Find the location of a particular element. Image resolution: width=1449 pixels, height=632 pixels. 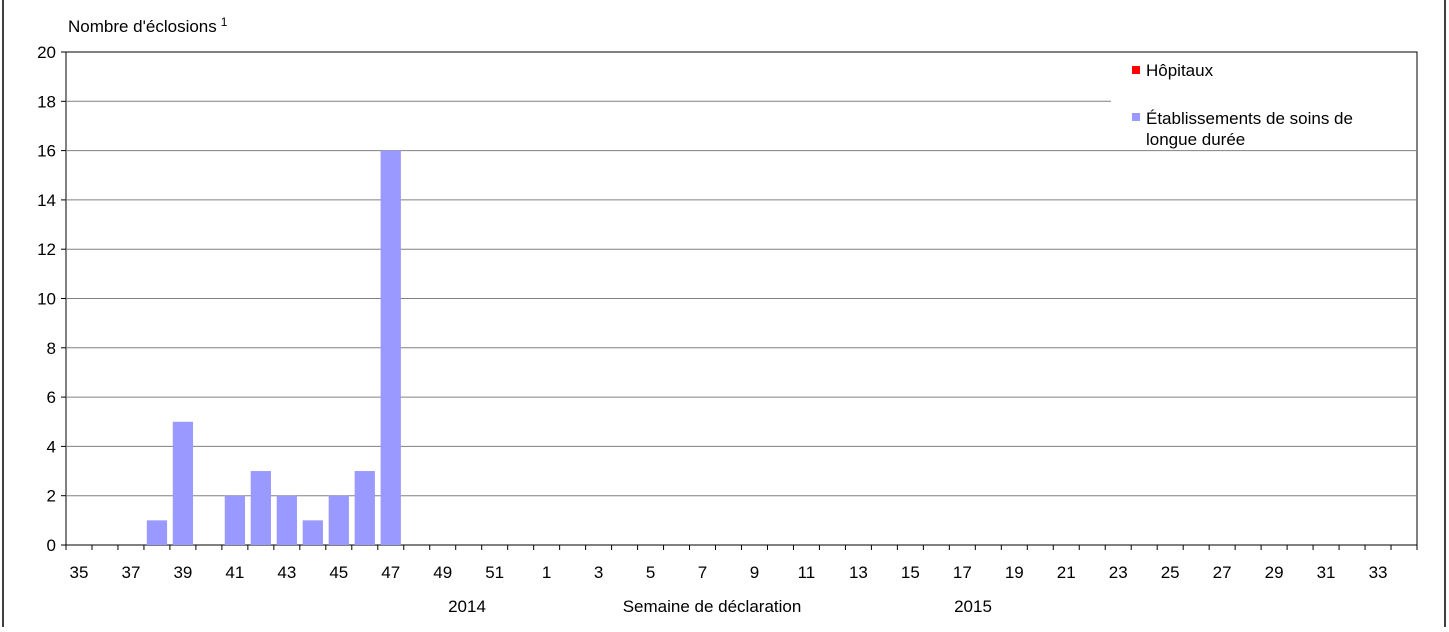

y-tick-label: 14 is located at coordinates (46, 200).